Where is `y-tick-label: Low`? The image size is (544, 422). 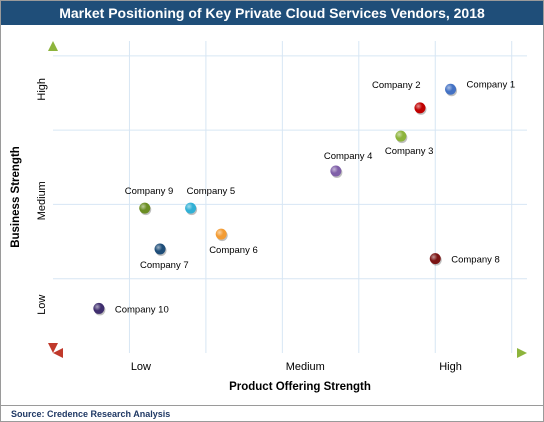 y-tick-label: Low is located at coordinates (42, 305).